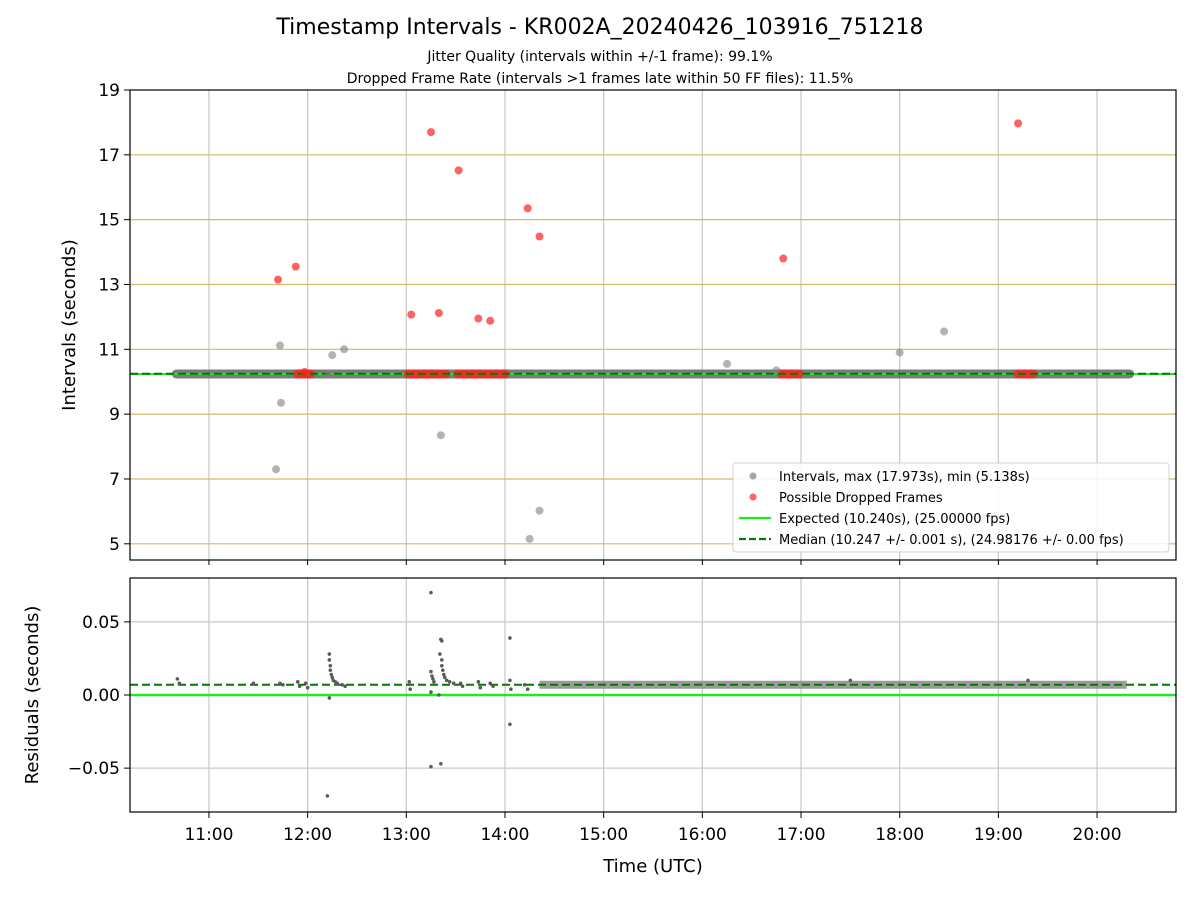 The image size is (1200, 900). I want to click on x-tick-label: 17:00, so click(801, 835).